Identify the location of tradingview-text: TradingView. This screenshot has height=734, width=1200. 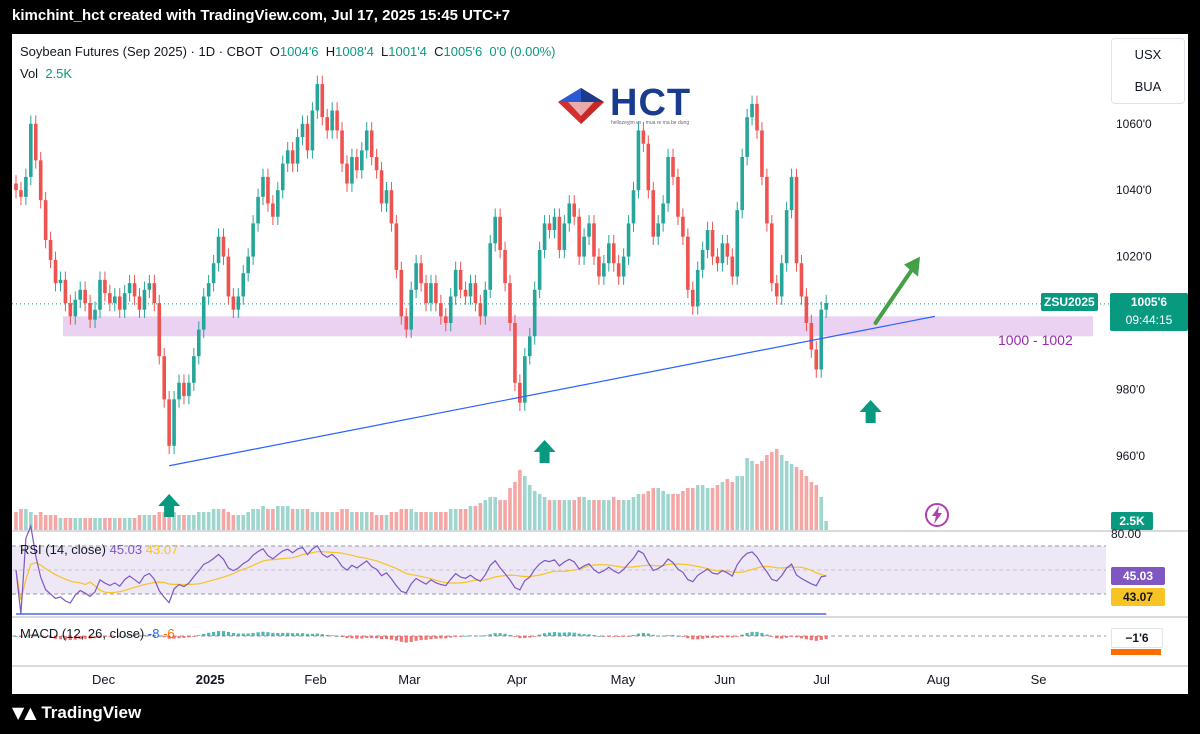
(91, 712).